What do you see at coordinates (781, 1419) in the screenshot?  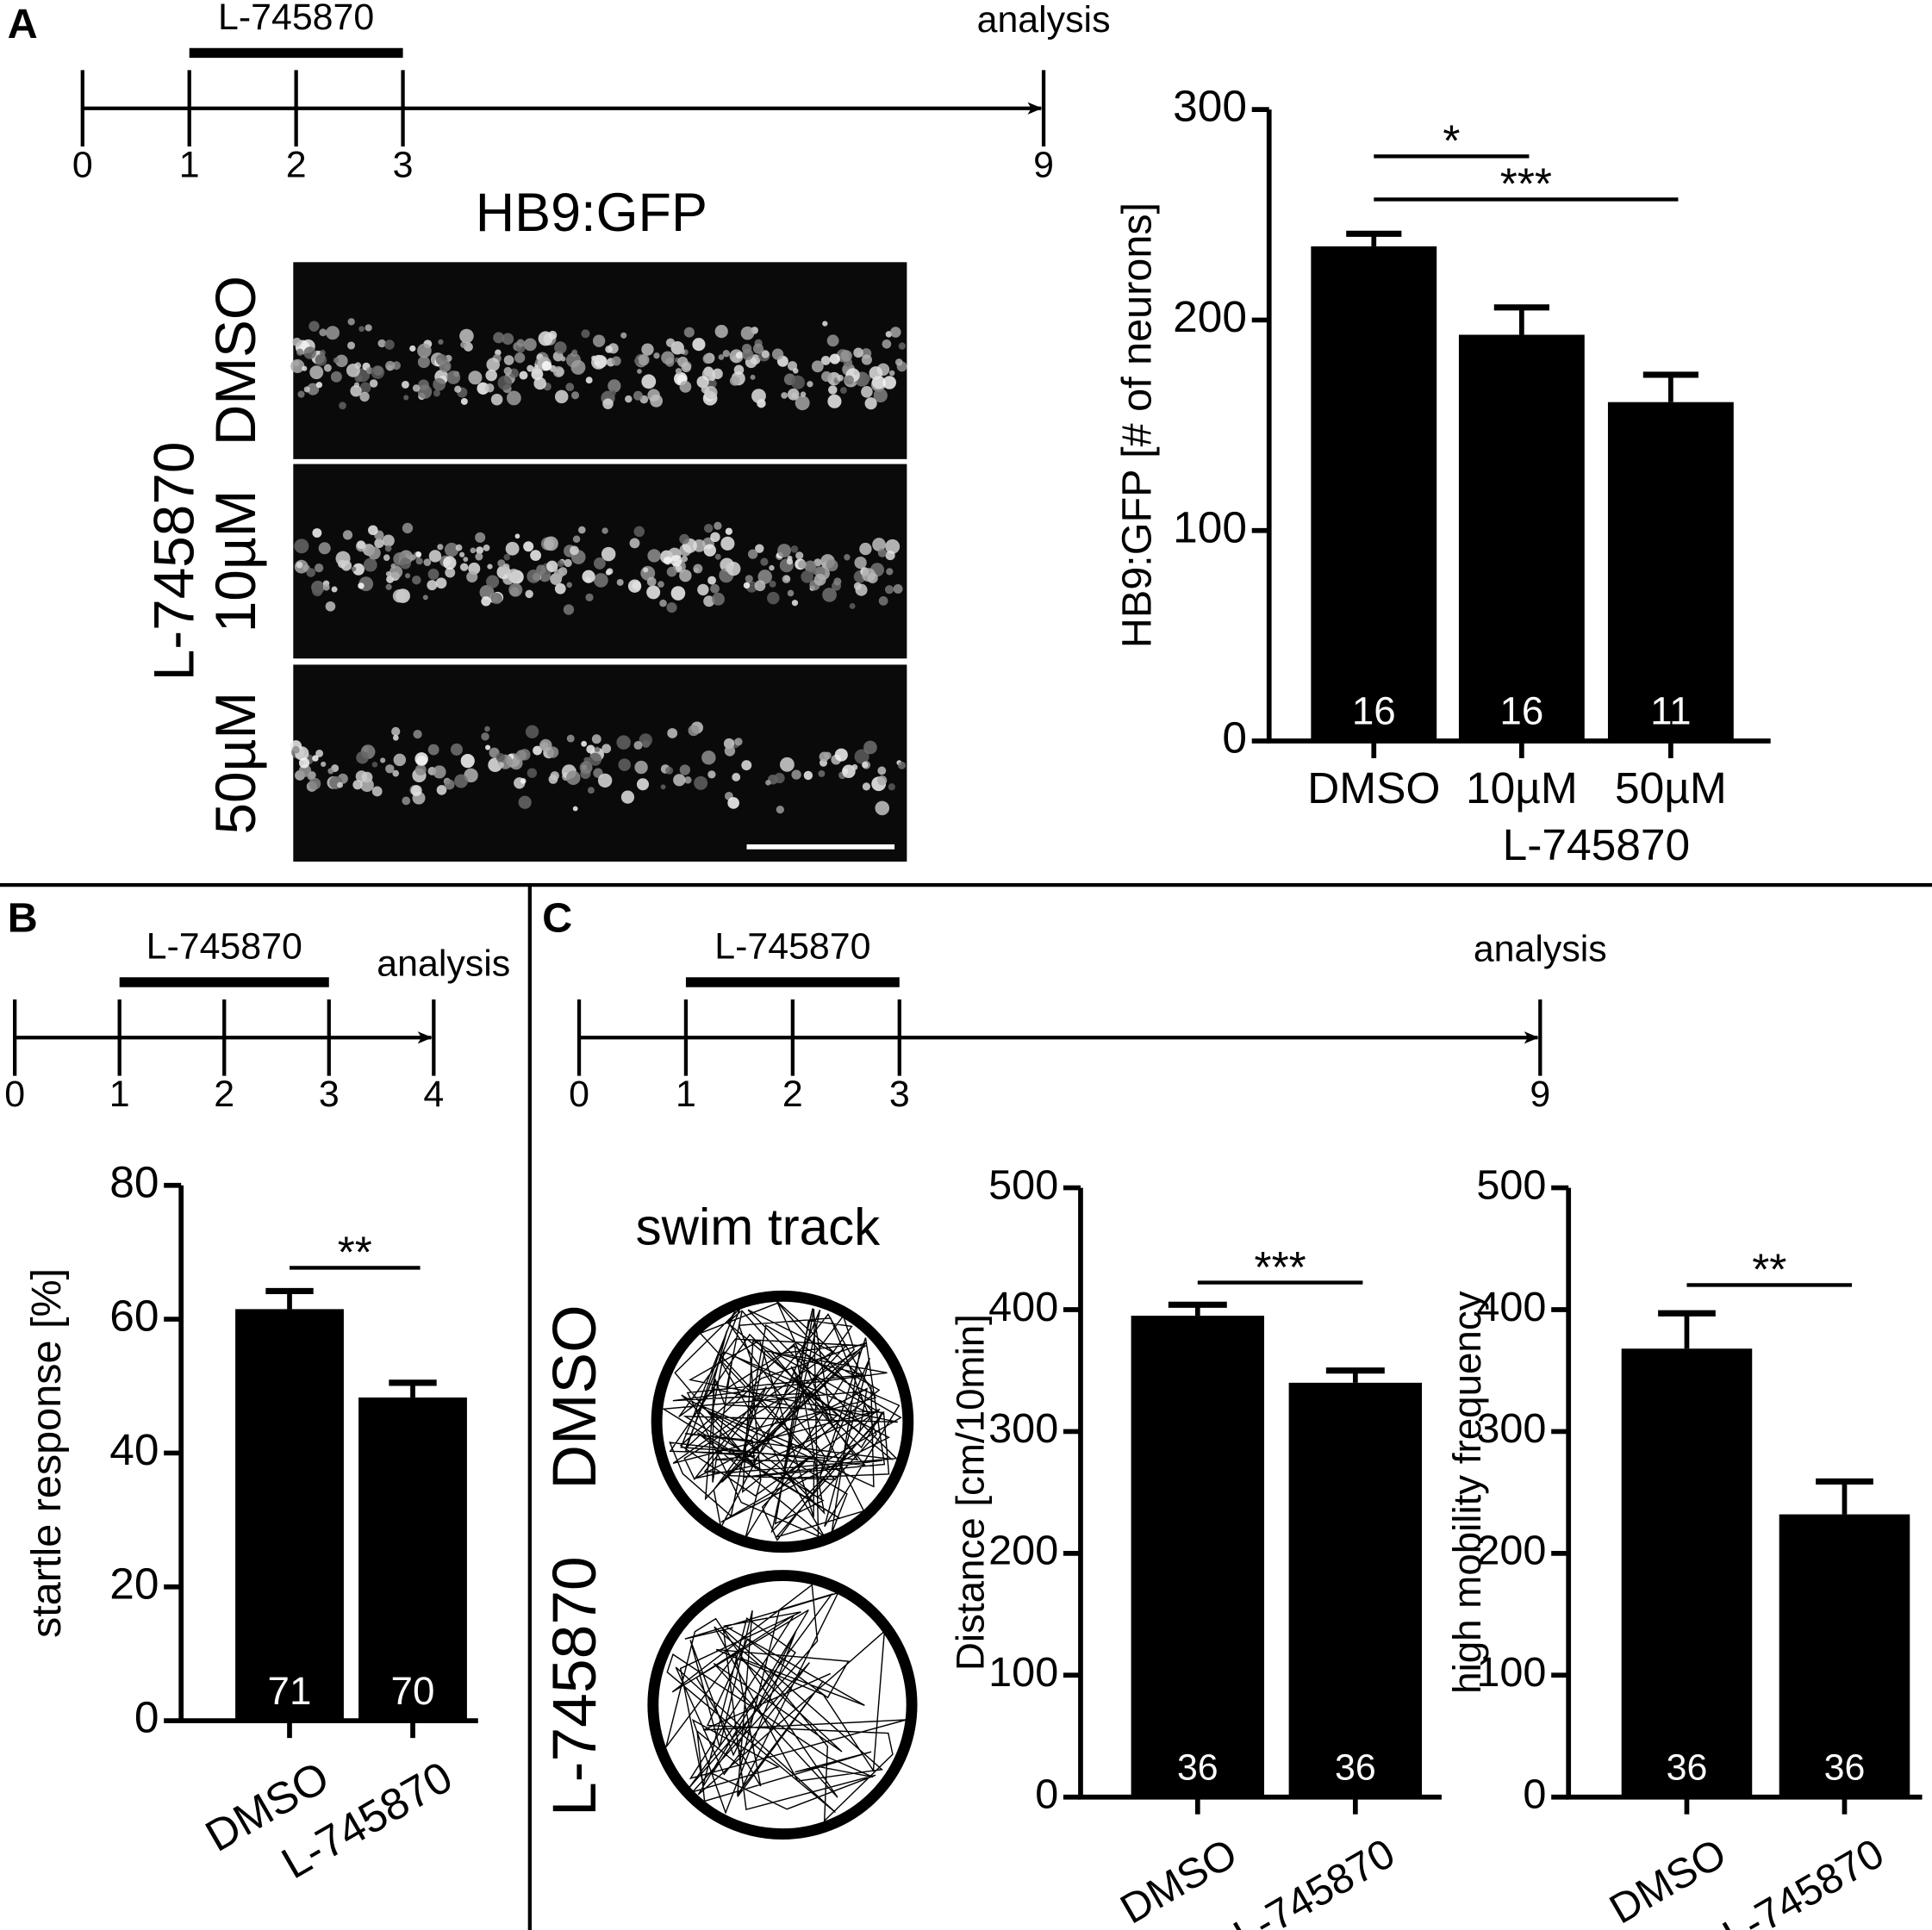 I see `swim-path` at bounding box center [781, 1419].